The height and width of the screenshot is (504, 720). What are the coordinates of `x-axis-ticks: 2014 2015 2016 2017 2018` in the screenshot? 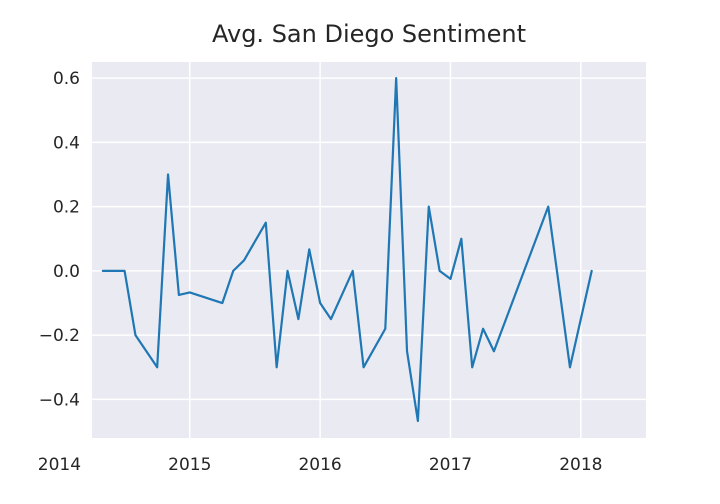 It's located at (320, 465).